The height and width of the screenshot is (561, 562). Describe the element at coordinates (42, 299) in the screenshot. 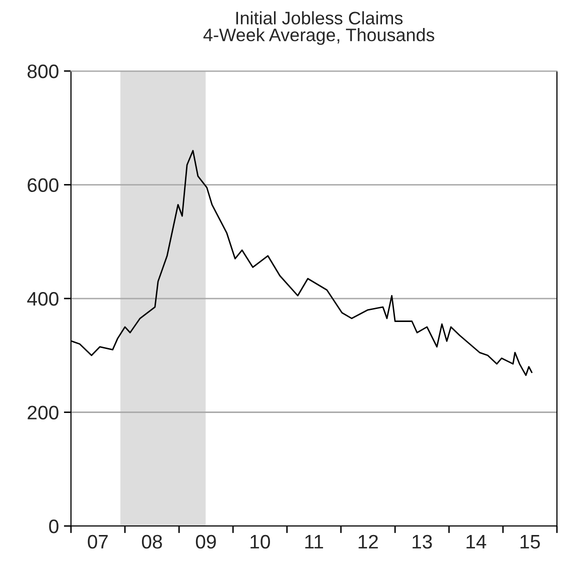

I see `y-tick-label: 400` at that location.